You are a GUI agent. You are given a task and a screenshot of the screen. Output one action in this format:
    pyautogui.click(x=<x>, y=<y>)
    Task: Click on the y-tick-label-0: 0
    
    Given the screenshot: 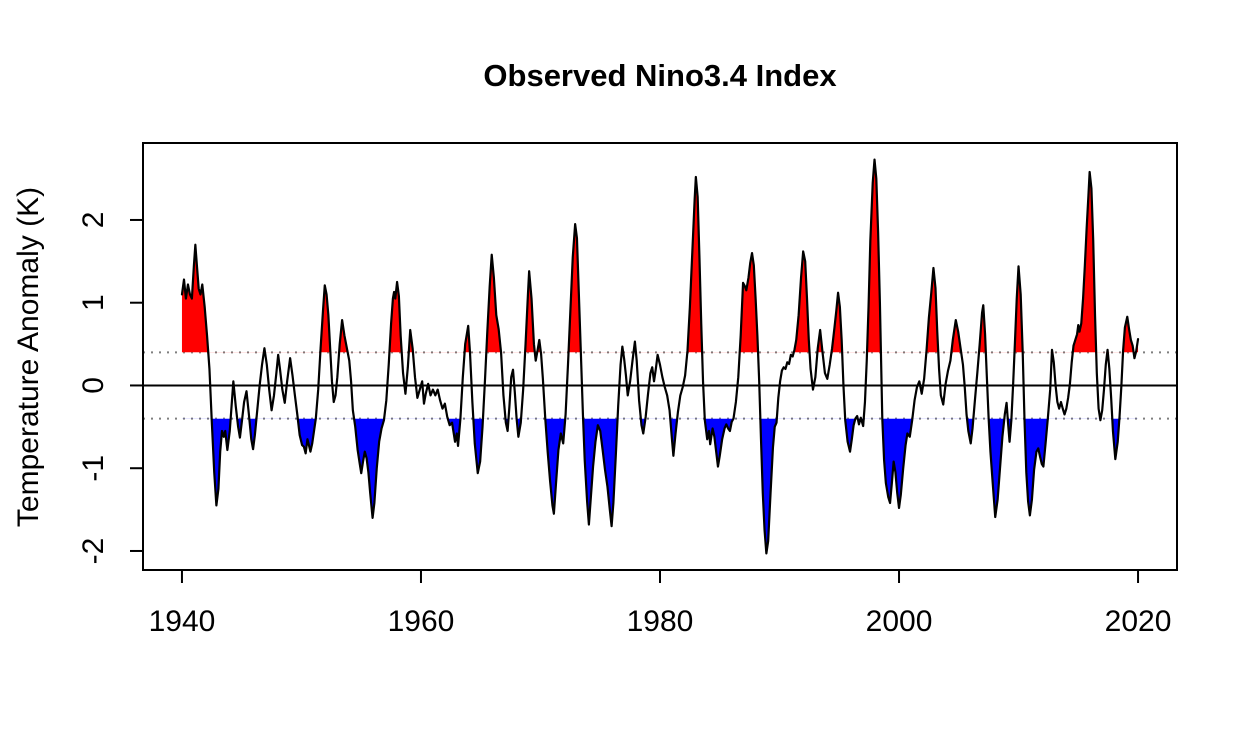 What is the action you would take?
    pyautogui.click(x=93, y=385)
    